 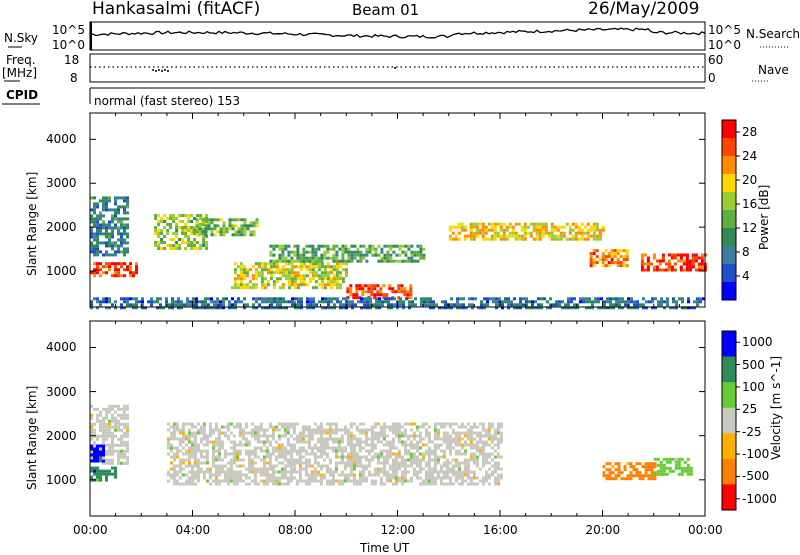 I want to click on power-panel-colorbar-swatch, so click(x=729, y=291).